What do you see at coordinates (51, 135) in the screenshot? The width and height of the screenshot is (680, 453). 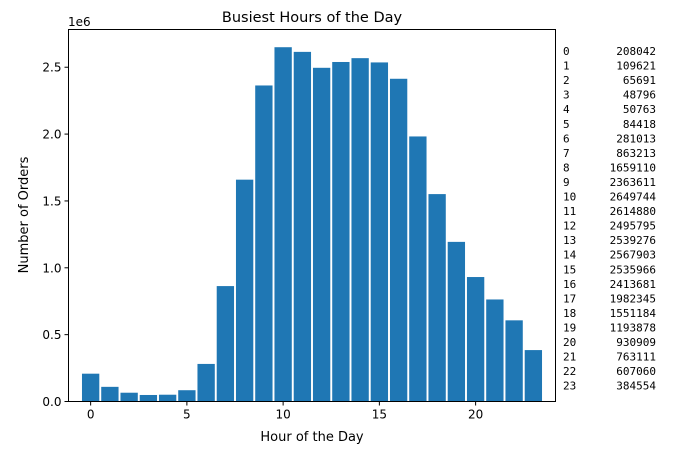 I see `y-tick-label: 2.0` at bounding box center [51, 135].